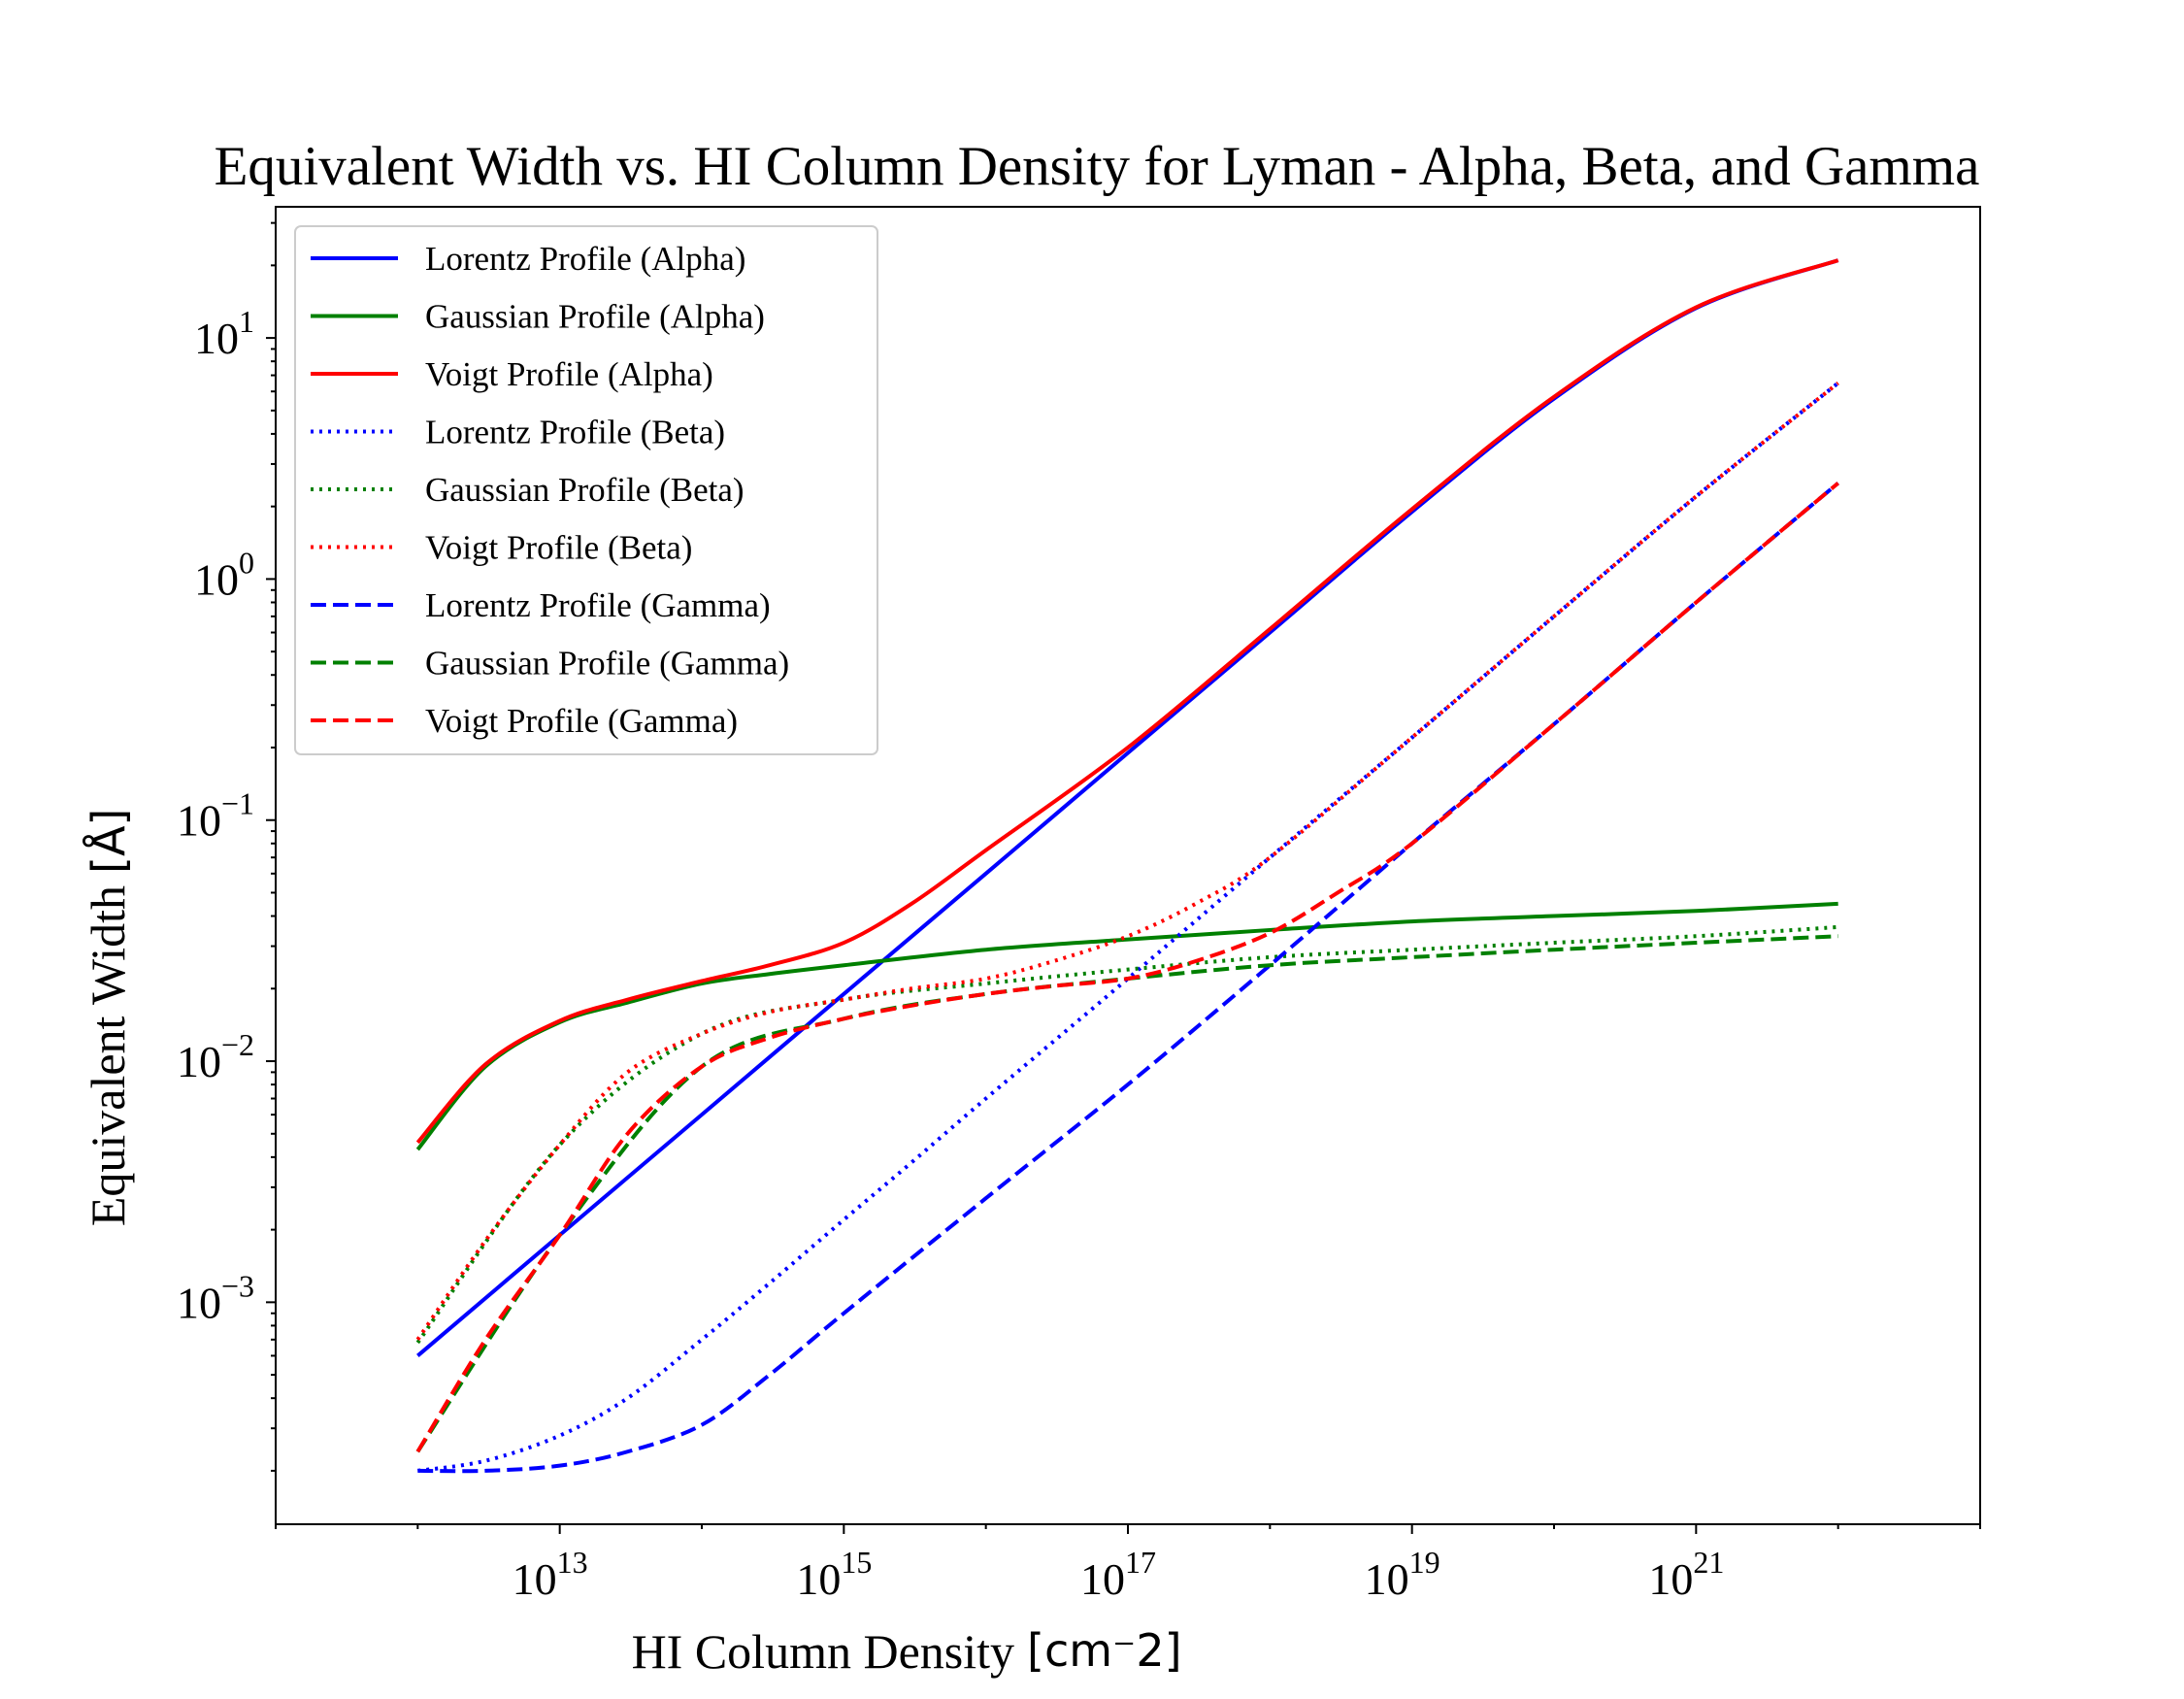  I want to click on legend-label-4: Gaussian Profile (Beta), so click(585, 490).